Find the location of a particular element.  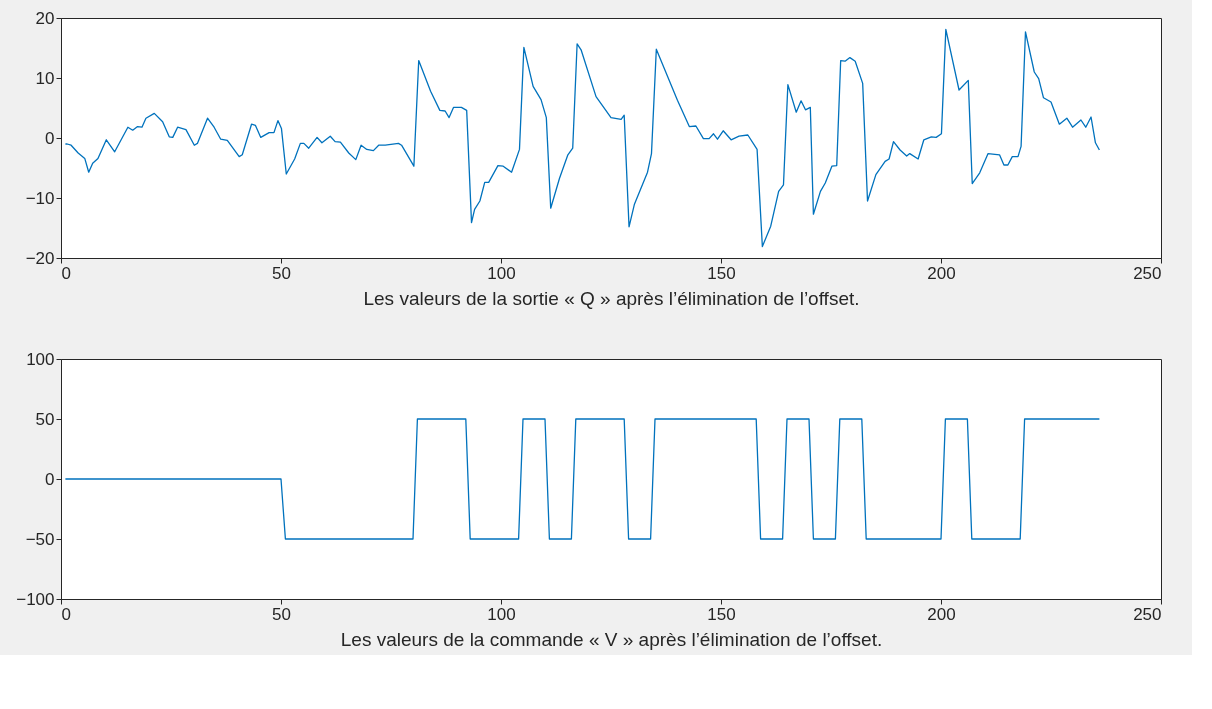

y-tick-label: 50 is located at coordinates (45, 419).